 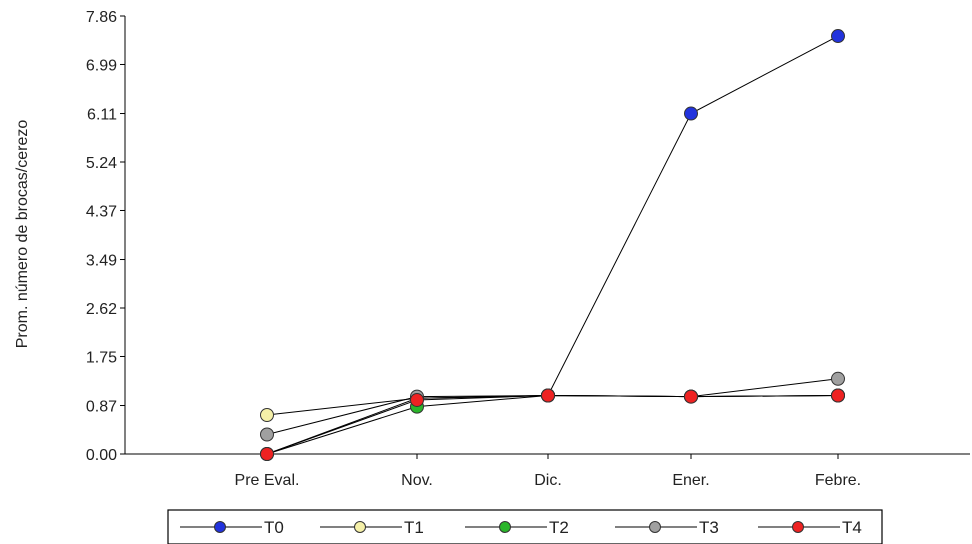 I want to click on x-axis-ticks: Pre Eval. Nov. Dic. Ener. Febre., so click(x=548, y=471).